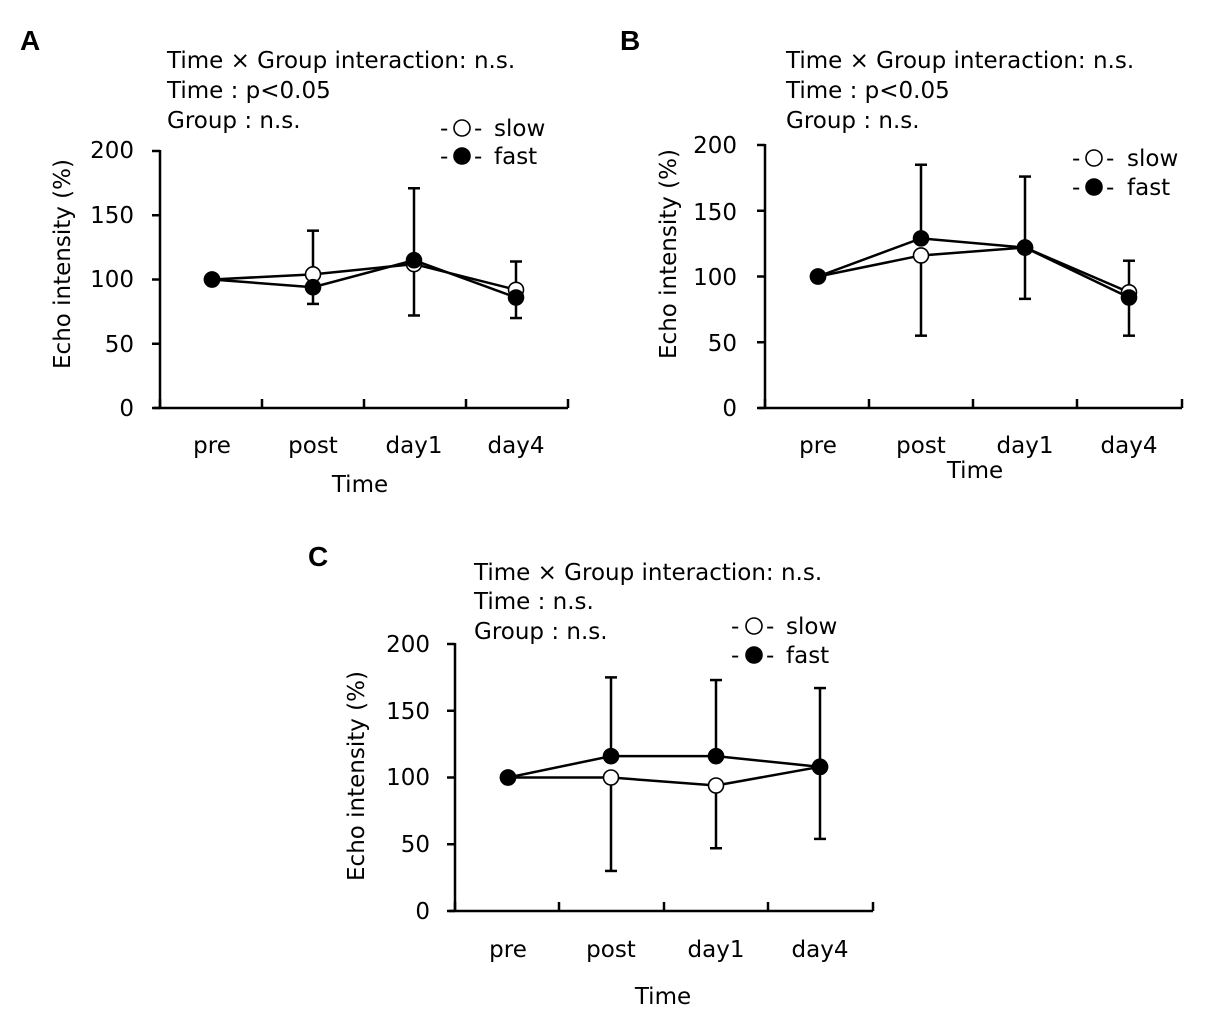  What do you see at coordinates (212, 446) in the screenshot?
I see `panel-a-xcat-pre: pre` at bounding box center [212, 446].